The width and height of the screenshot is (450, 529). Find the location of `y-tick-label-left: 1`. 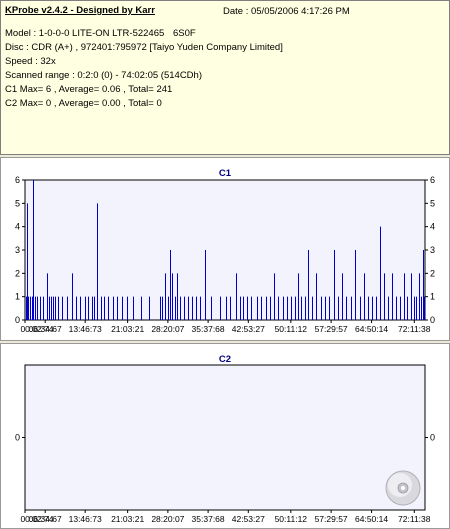

y-tick-label-left: 1 is located at coordinates (17, 297).